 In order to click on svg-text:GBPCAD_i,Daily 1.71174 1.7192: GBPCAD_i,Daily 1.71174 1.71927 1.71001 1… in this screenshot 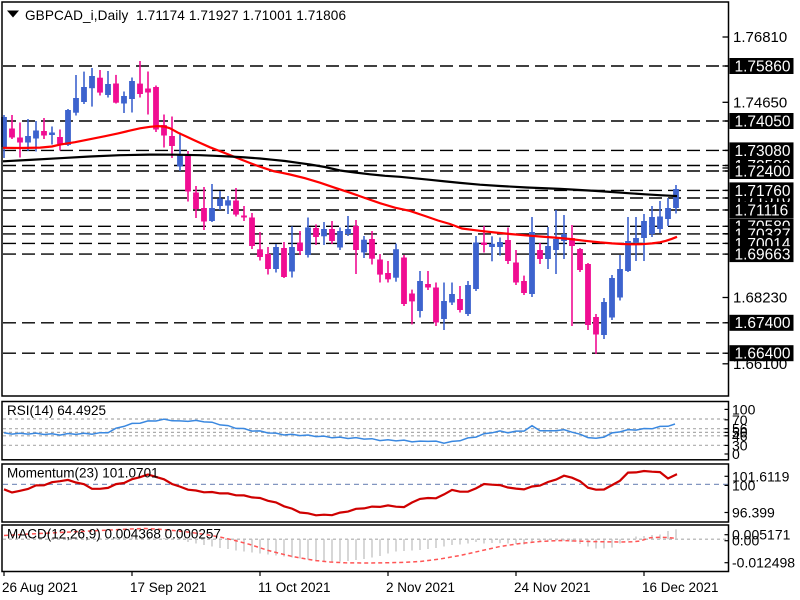, I will do `click(185, 15)`.